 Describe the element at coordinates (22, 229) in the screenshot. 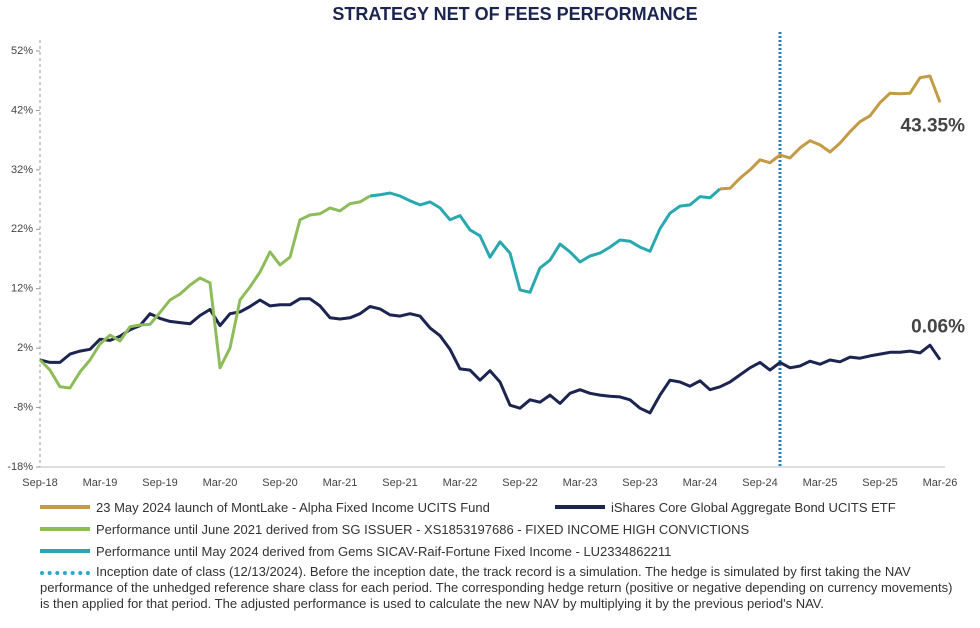

I see `y-tick-label: 22%` at that location.